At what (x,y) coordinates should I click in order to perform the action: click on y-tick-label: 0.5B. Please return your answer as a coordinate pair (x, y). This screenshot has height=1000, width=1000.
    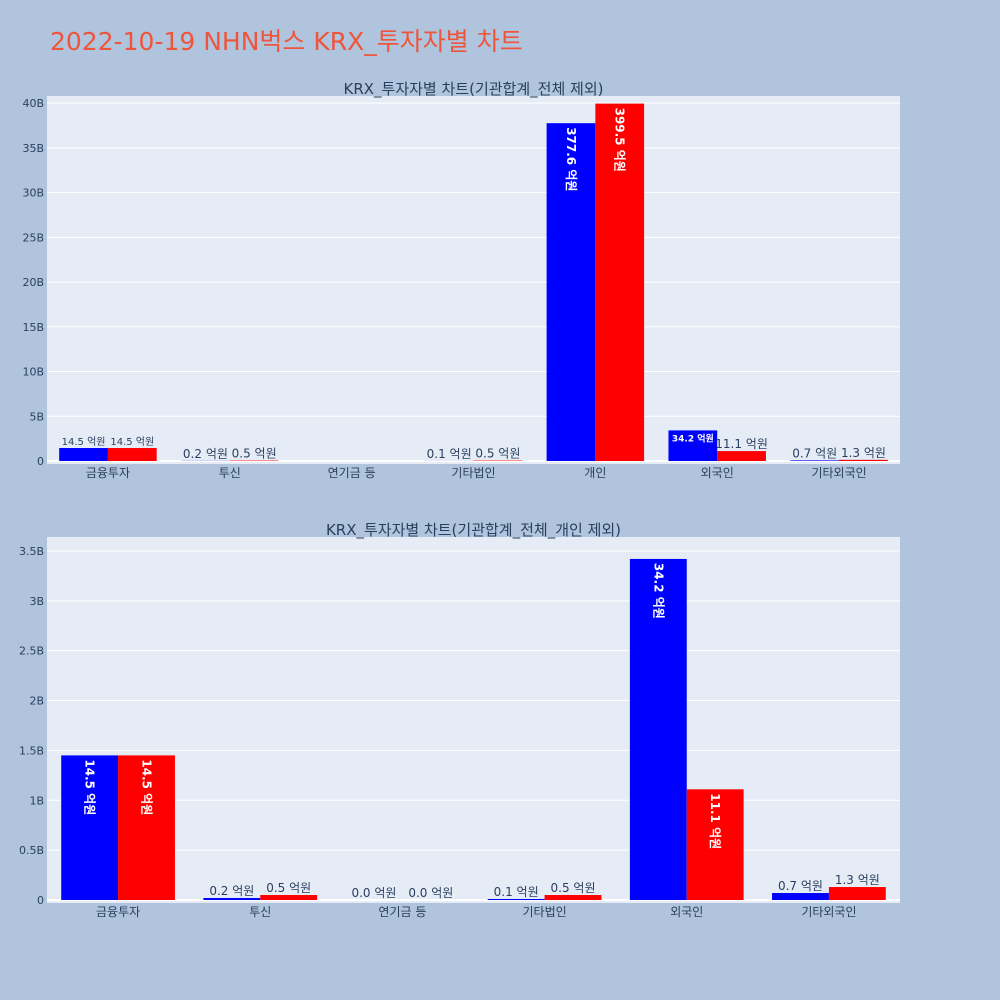
    Looking at the image, I should click on (31, 850).